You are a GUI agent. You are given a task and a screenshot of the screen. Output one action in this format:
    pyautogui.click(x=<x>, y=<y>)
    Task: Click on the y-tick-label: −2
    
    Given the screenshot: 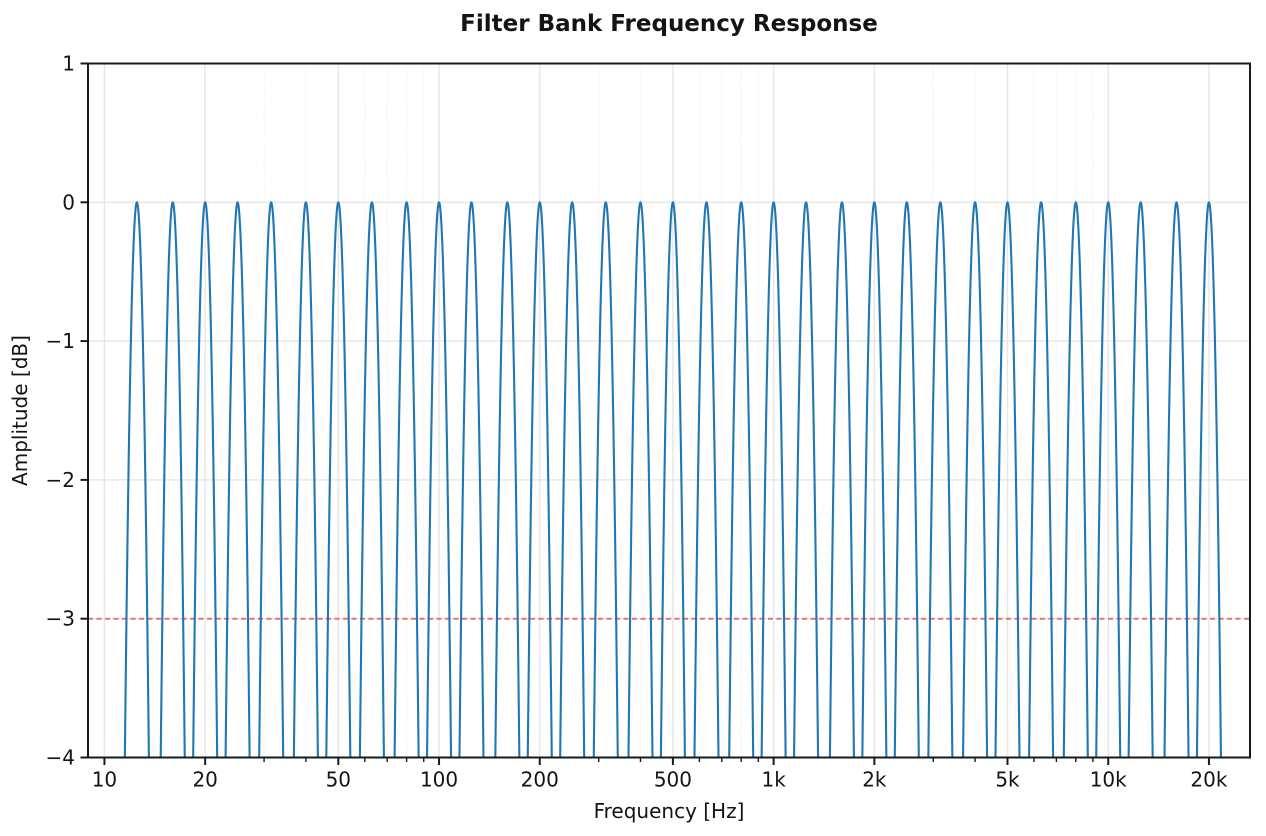 What is the action you would take?
    pyautogui.click(x=60, y=480)
    